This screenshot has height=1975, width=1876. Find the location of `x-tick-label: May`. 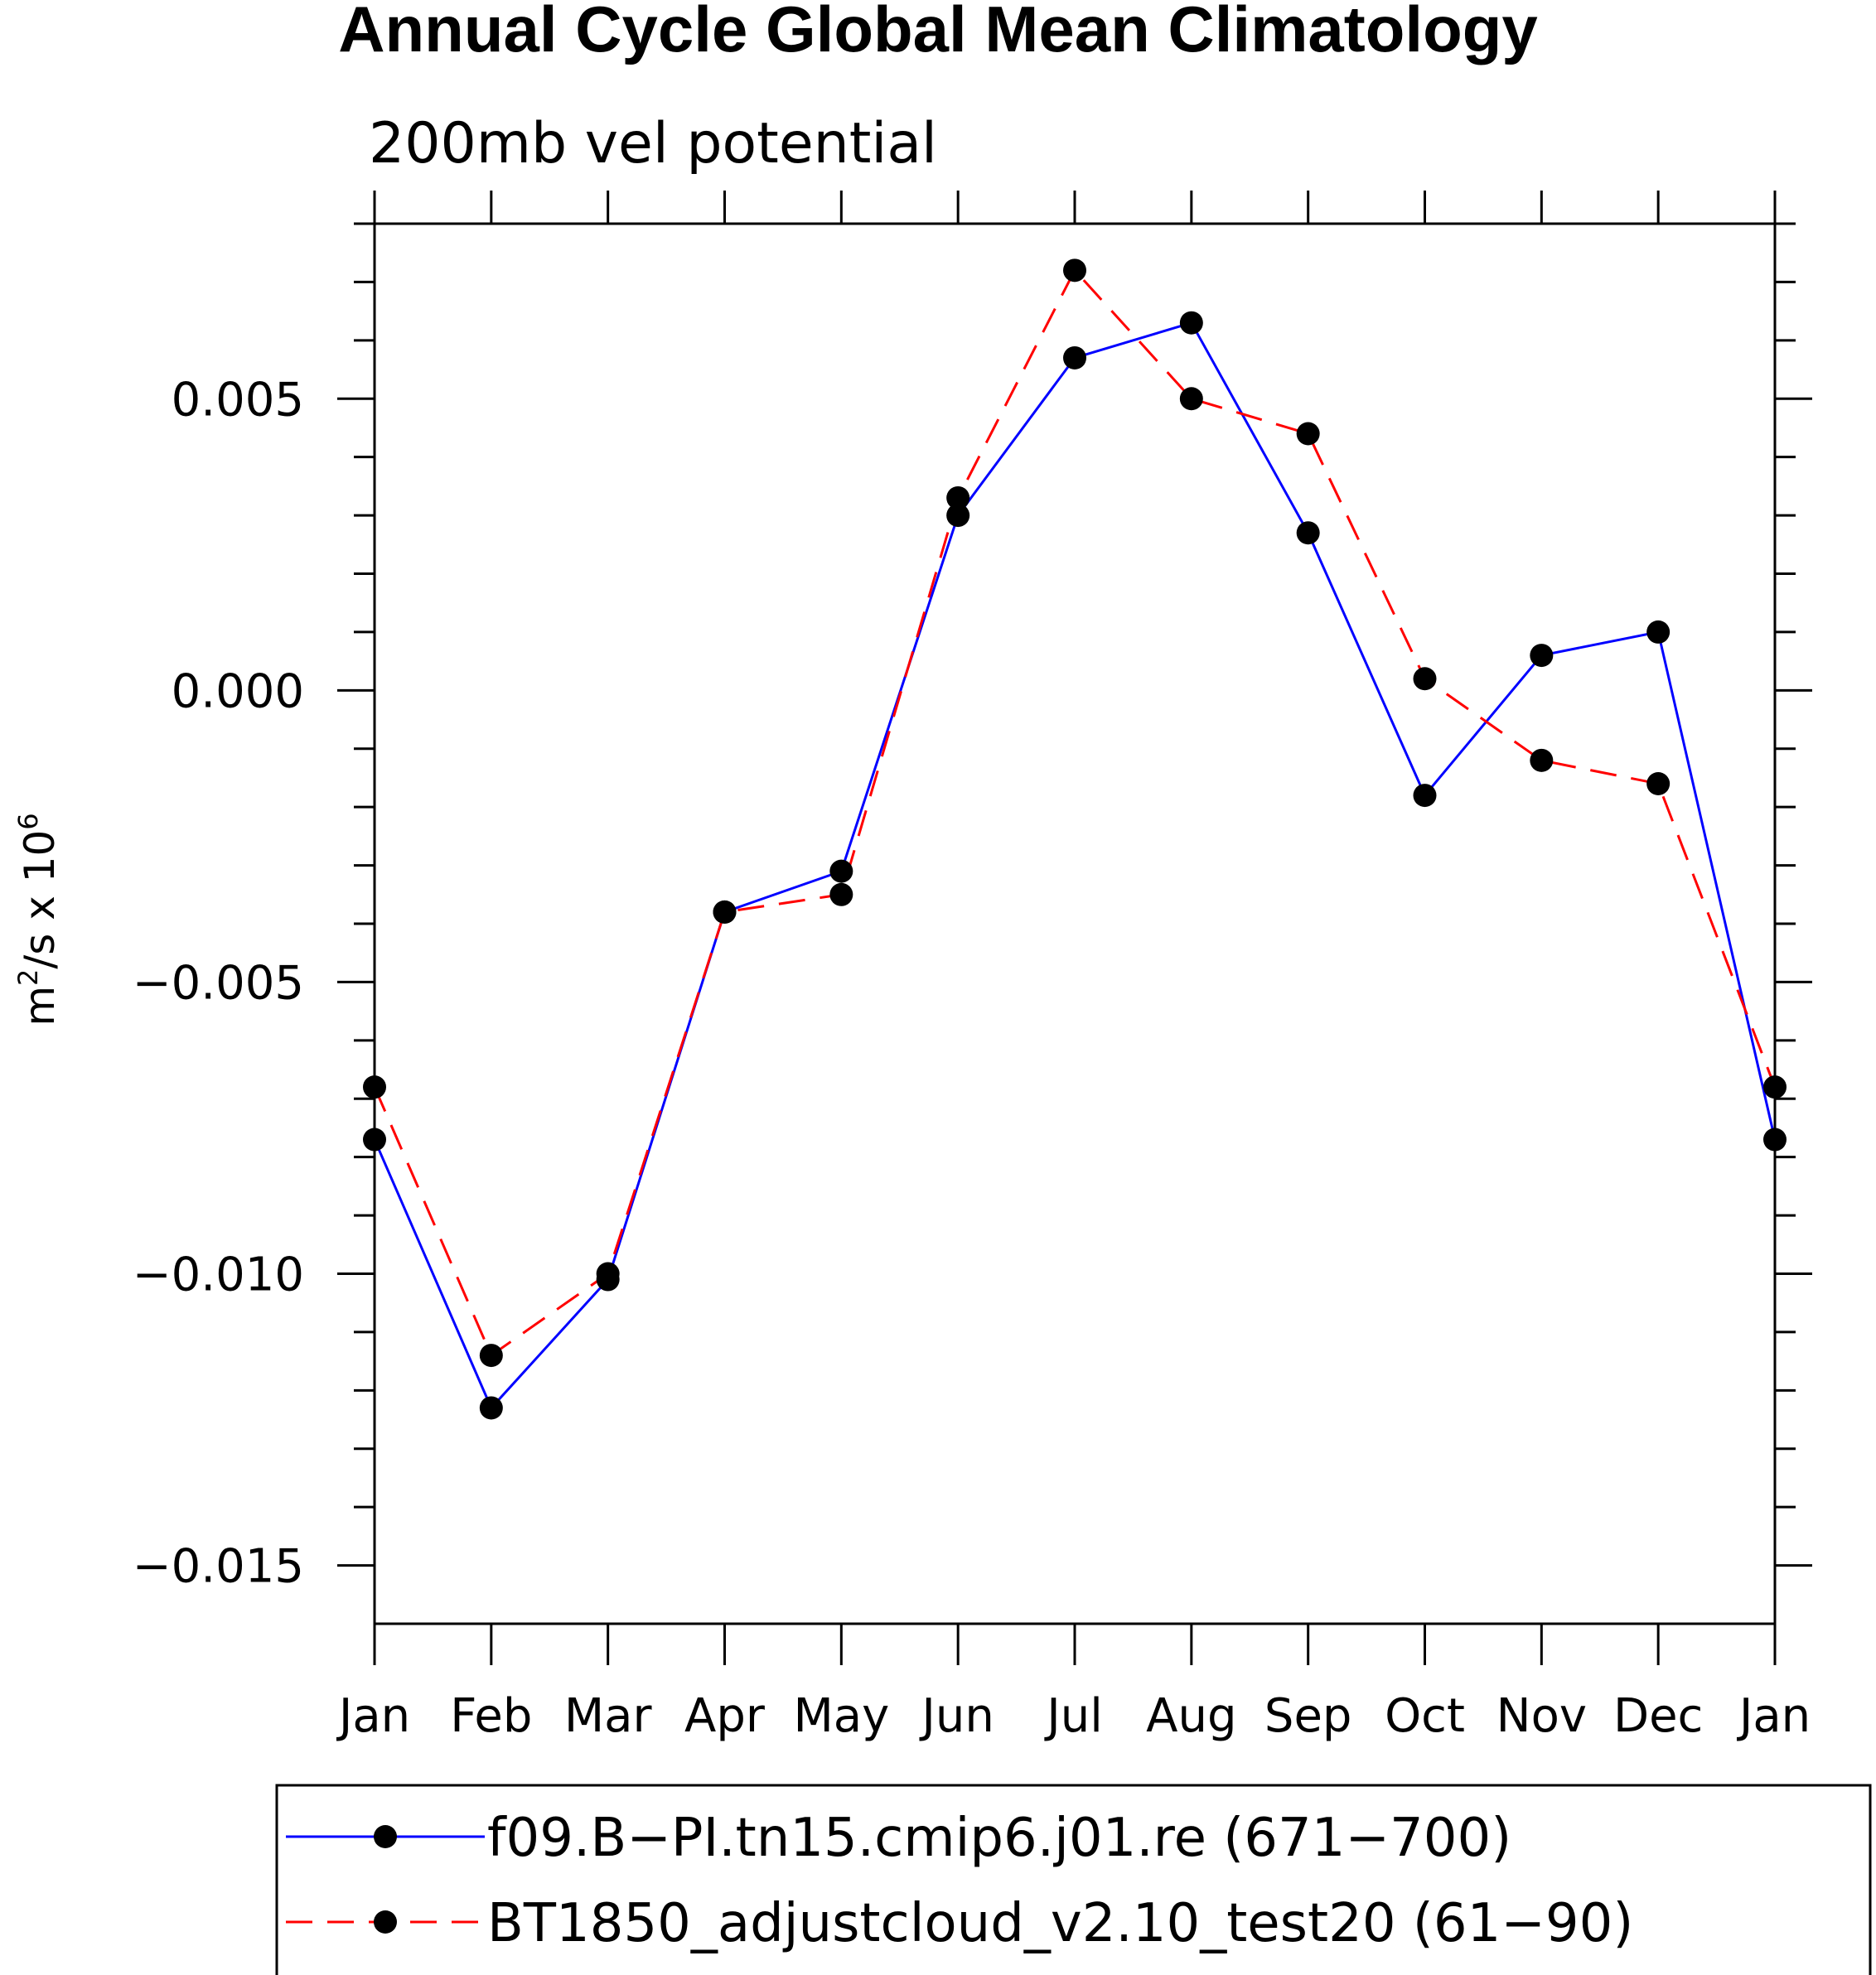

x-tick-label: May is located at coordinates (841, 1716).